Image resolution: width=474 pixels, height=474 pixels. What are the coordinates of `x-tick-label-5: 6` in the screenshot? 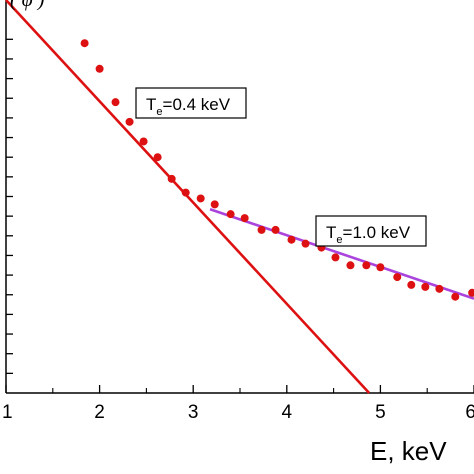 It's located at (469, 412).